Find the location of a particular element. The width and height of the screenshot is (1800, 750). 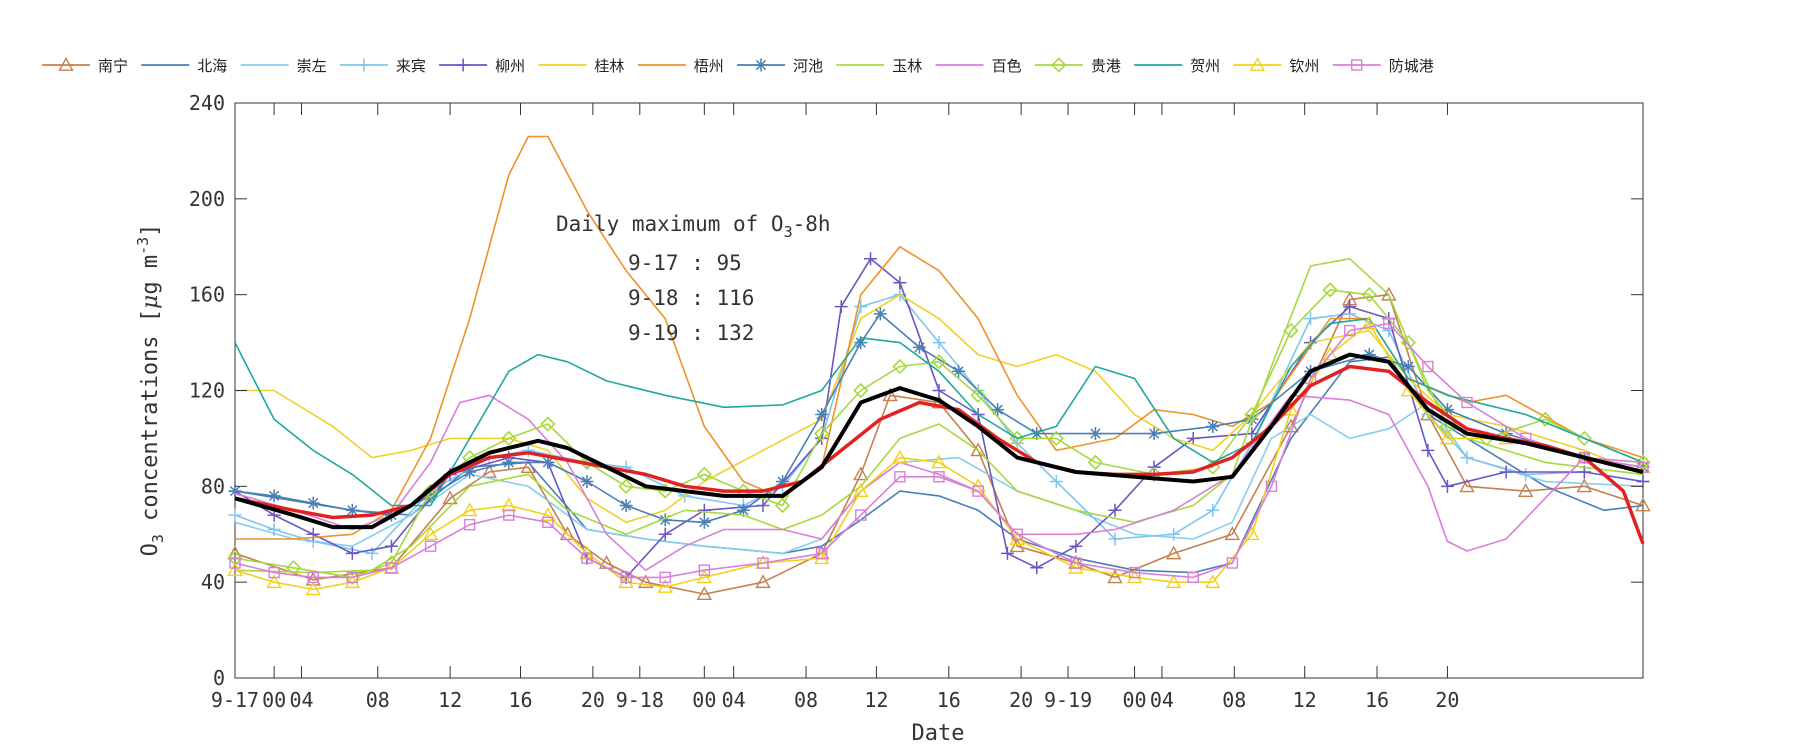

legend-entry: 河池 is located at coordinates (780, 66).